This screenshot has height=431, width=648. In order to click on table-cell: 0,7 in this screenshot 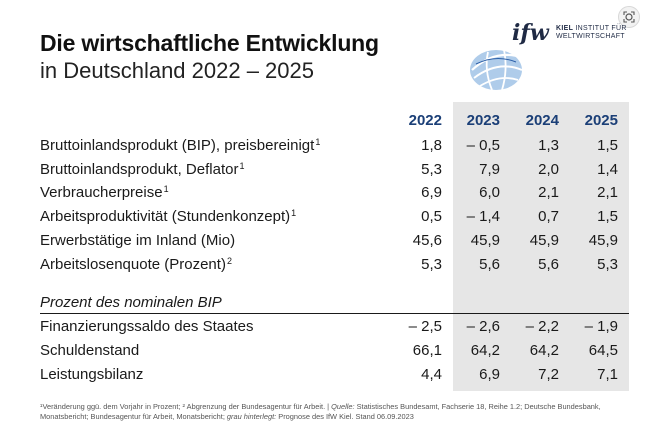, I will do `click(548, 216)`.